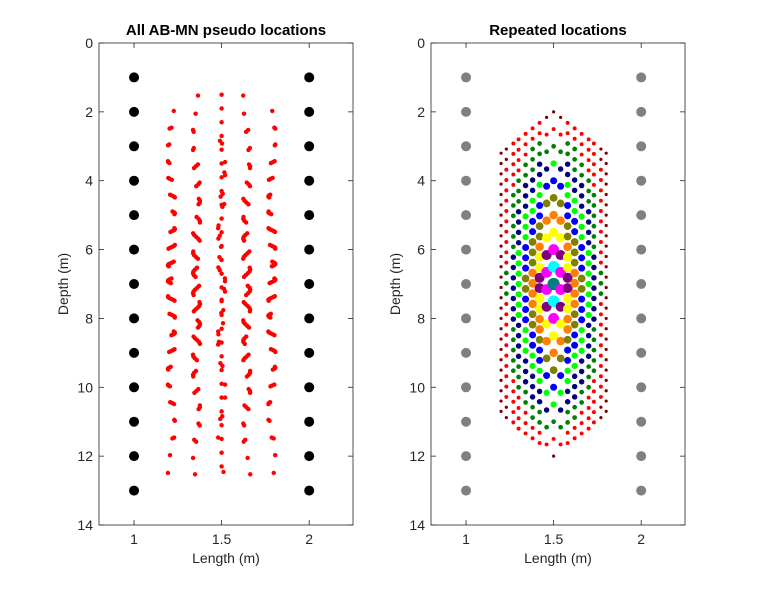  What do you see at coordinates (421, 43) in the screenshot?
I see `y-tick-label: 0` at bounding box center [421, 43].